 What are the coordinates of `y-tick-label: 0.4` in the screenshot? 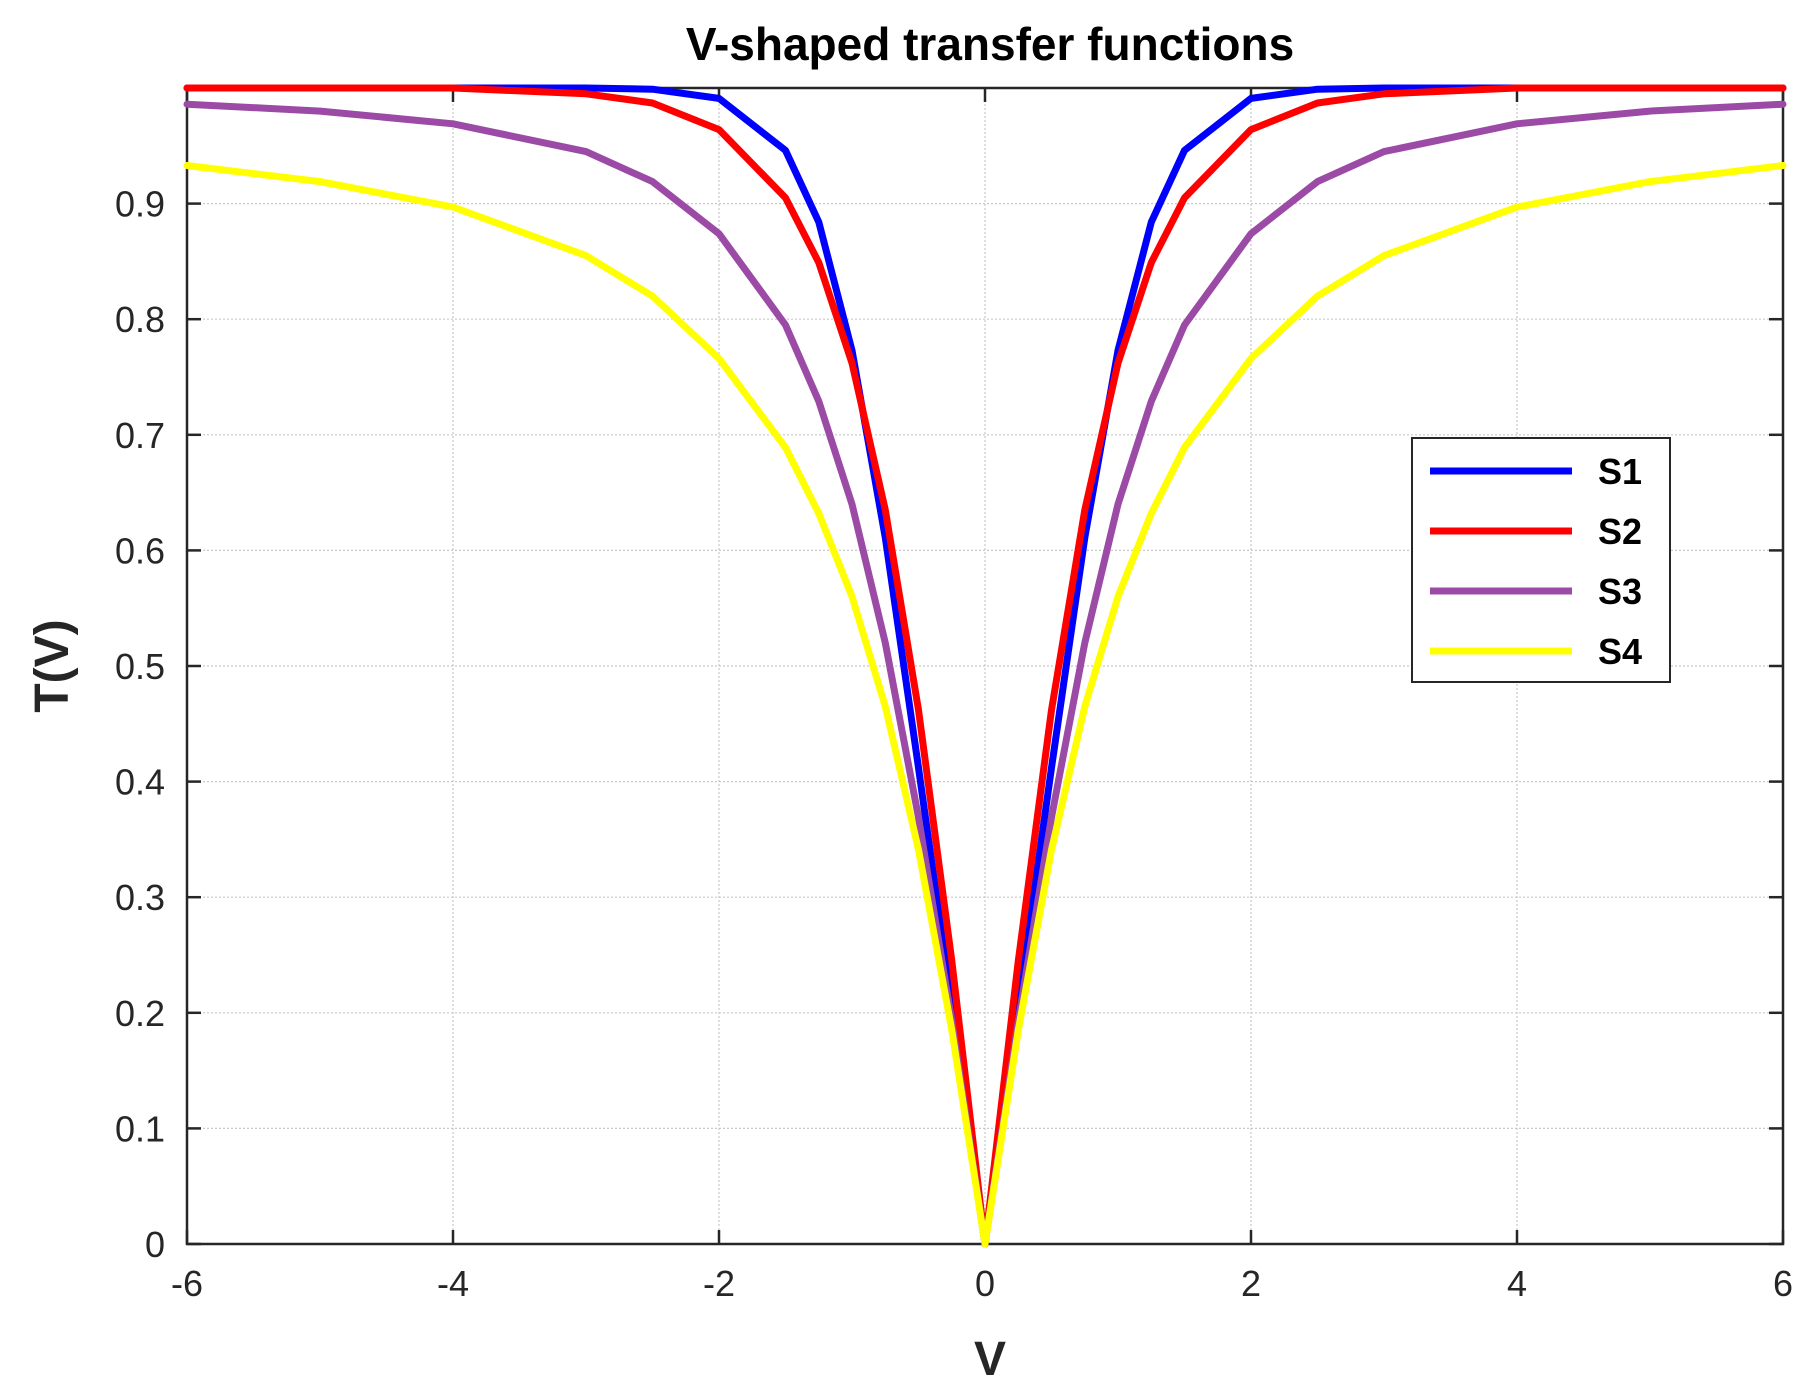 It's located at (140, 782).